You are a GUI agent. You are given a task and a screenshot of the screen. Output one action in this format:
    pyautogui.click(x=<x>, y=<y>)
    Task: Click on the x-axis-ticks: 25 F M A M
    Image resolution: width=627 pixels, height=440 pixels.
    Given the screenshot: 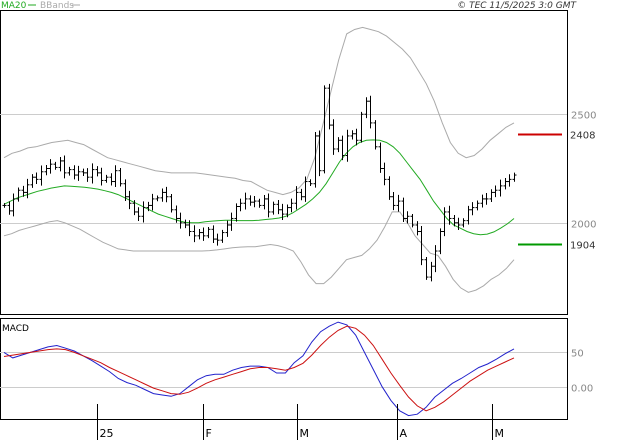 What is the action you would take?
    pyautogui.click(x=300, y=422)
    